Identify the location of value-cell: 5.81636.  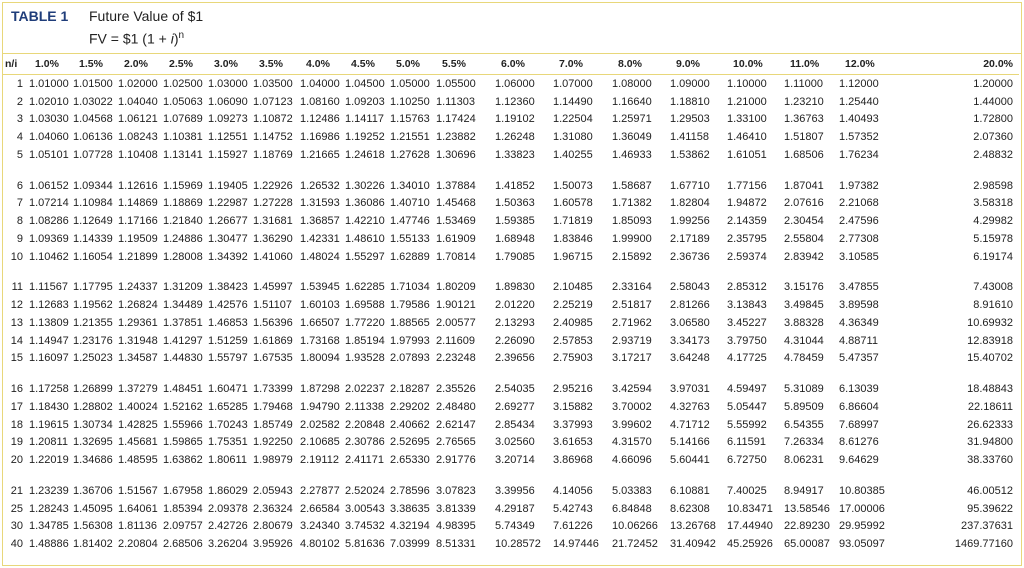
(365, 544).